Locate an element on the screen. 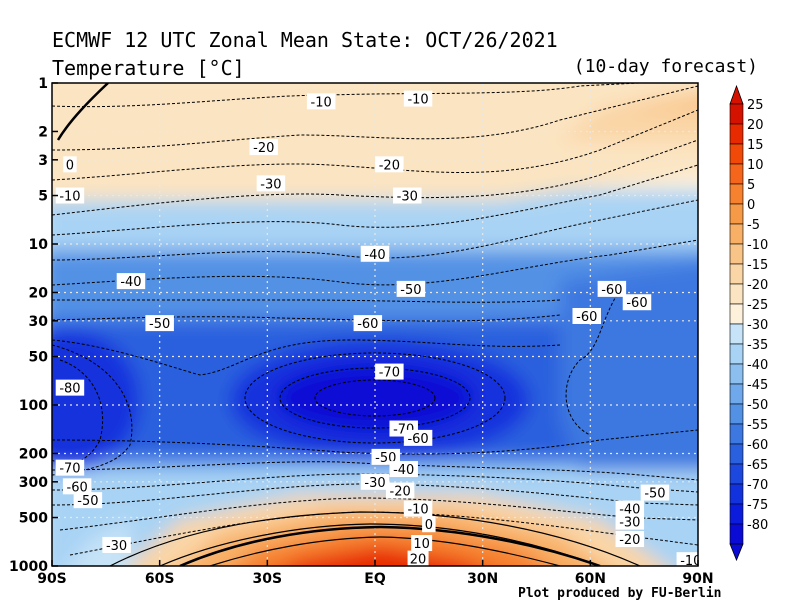 This screenshot has height=612, width=792. x-tick-label: 60N is located at coordinates (590, 579).